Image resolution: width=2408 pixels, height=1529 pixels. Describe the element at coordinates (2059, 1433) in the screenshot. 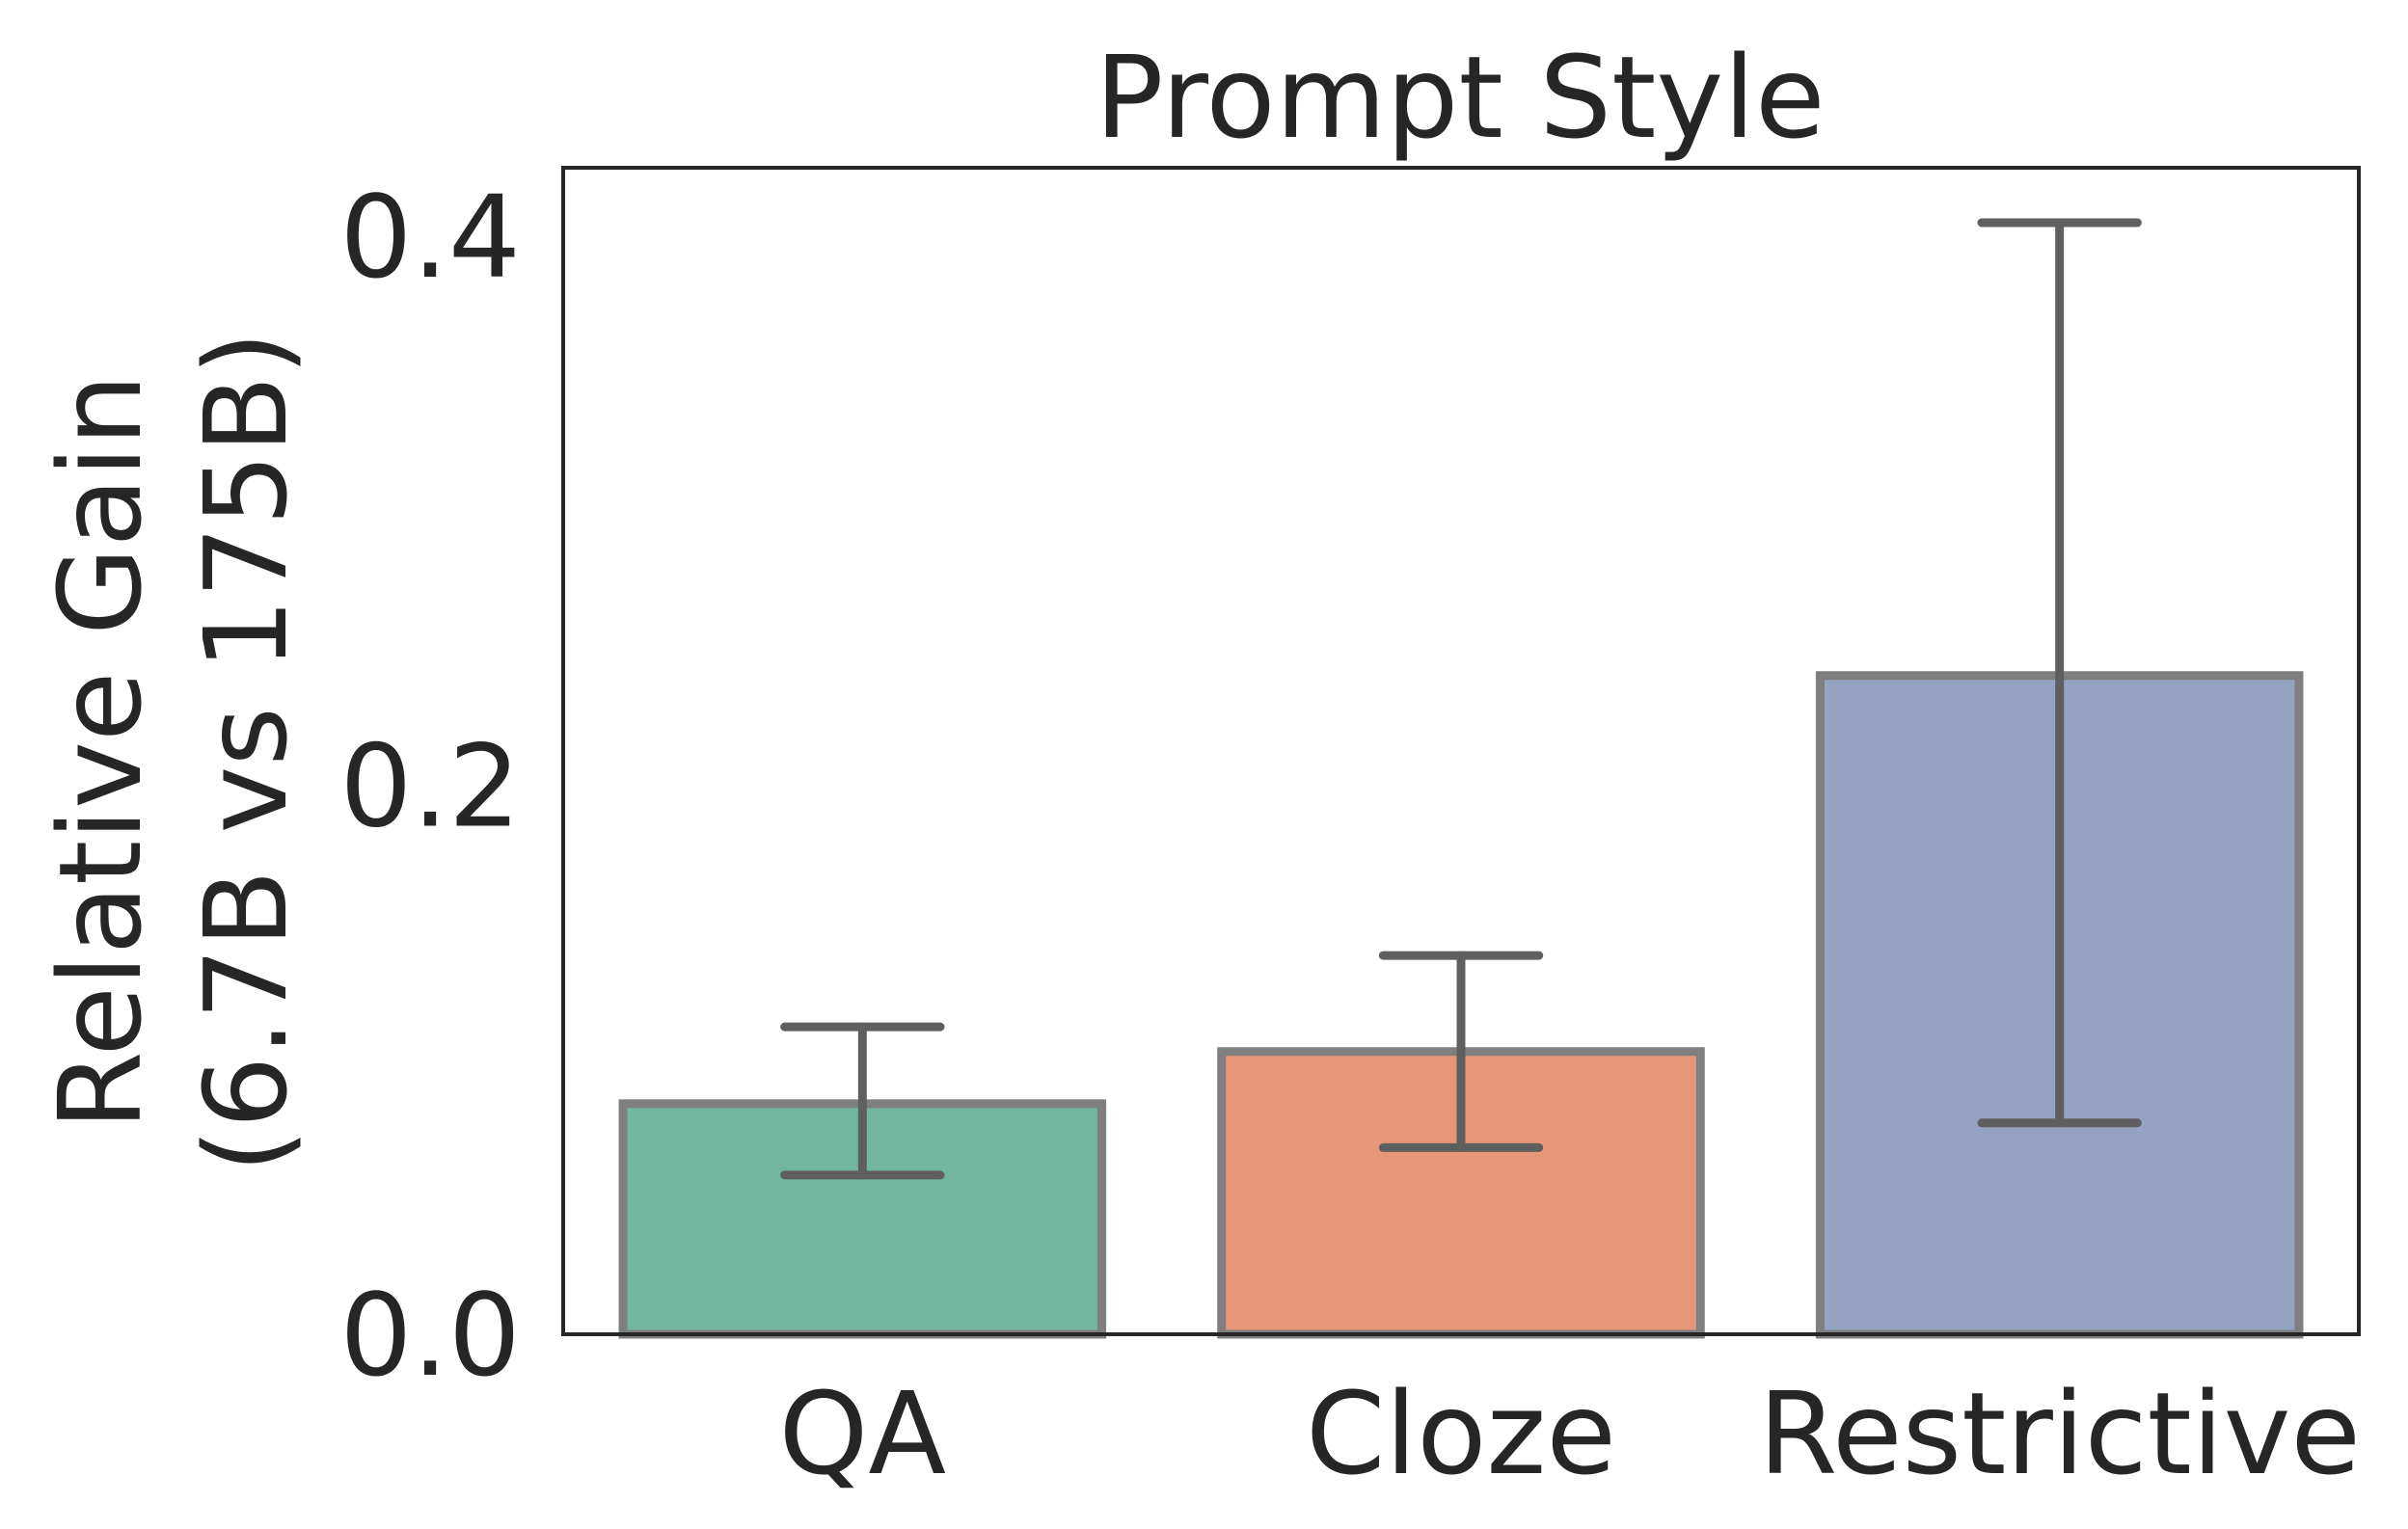

I see `x-tick-label-restrictive: Restrictive` at that location.